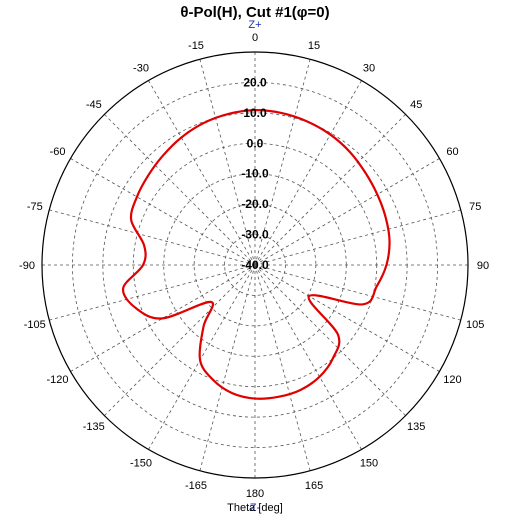 The image size is (510, 522). Describe the element at coordinates (141, 69) in the screenshot. I see `angle-tick-label: -30` at that location.